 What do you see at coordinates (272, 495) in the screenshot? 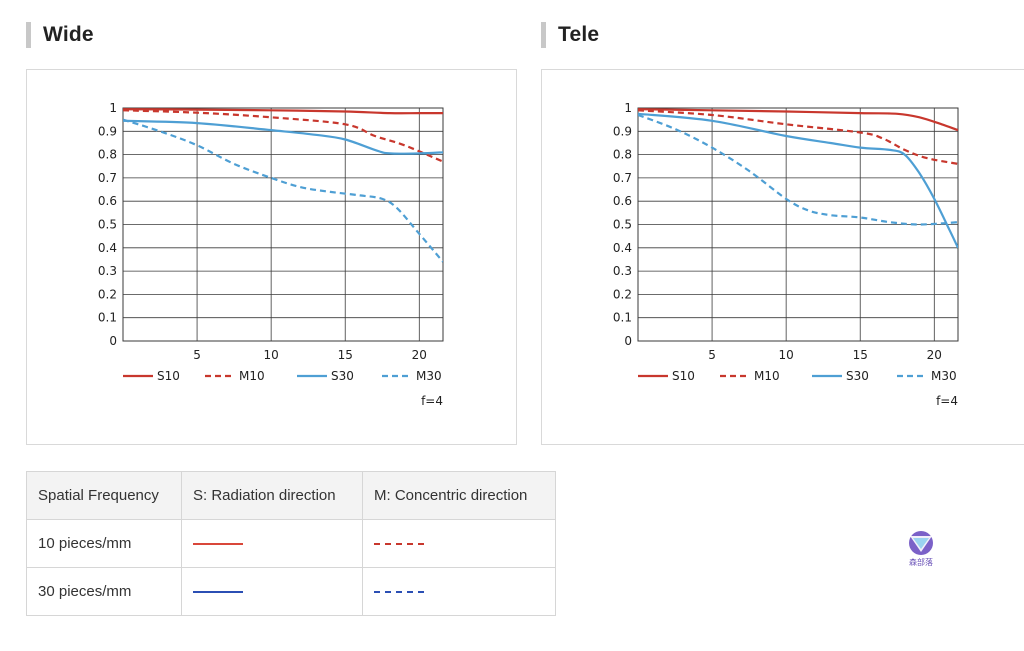
I see `table-header-cell: S: Radiation direction` at bounding box center [272, 495].